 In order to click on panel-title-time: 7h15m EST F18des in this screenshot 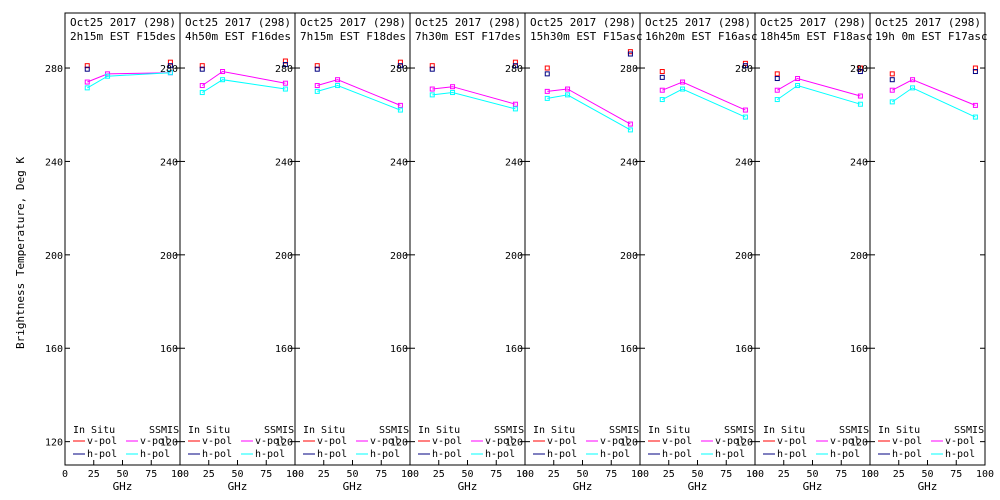, I will do `click(353, 36)`.